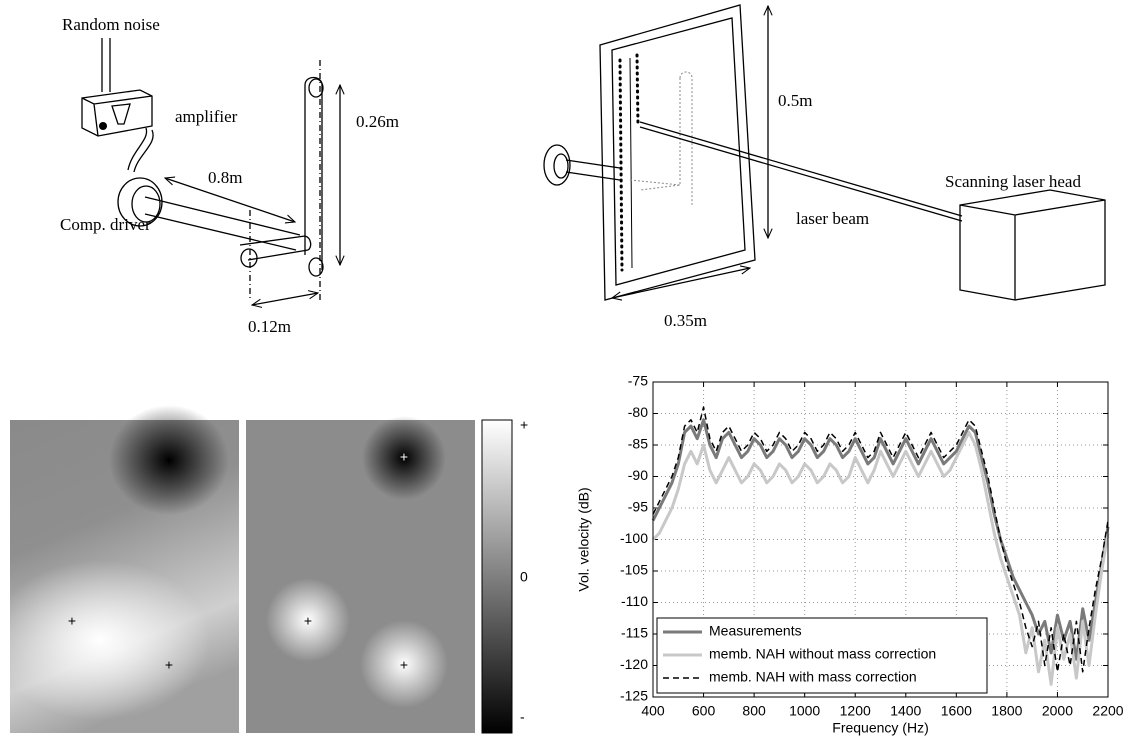 Image resolution: width=1132 pixels, height=742 pixels. Describe the element at coordinates (634, 696) in the screenshot. I see `y-tick-label: -125` at that location.